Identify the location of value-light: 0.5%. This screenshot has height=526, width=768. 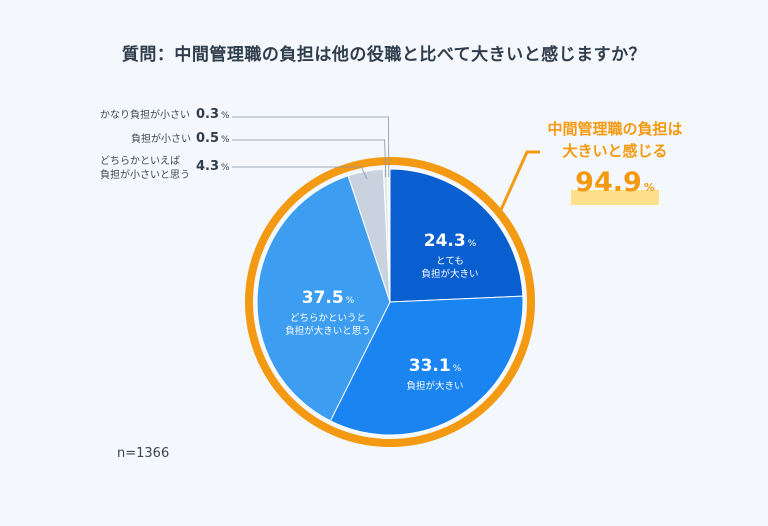
(213, 138).